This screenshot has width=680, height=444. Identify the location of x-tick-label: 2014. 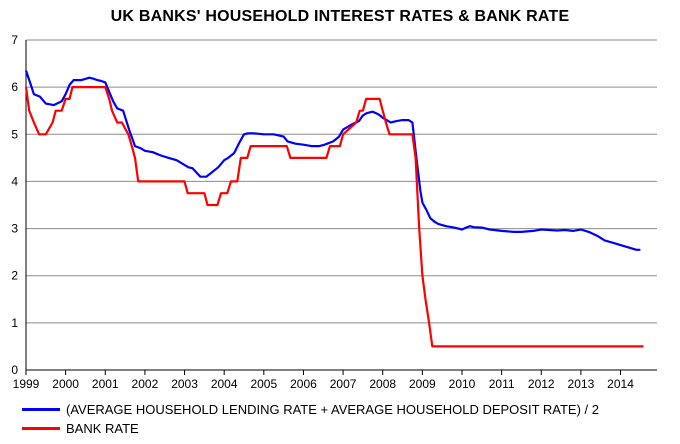
(620, 384).